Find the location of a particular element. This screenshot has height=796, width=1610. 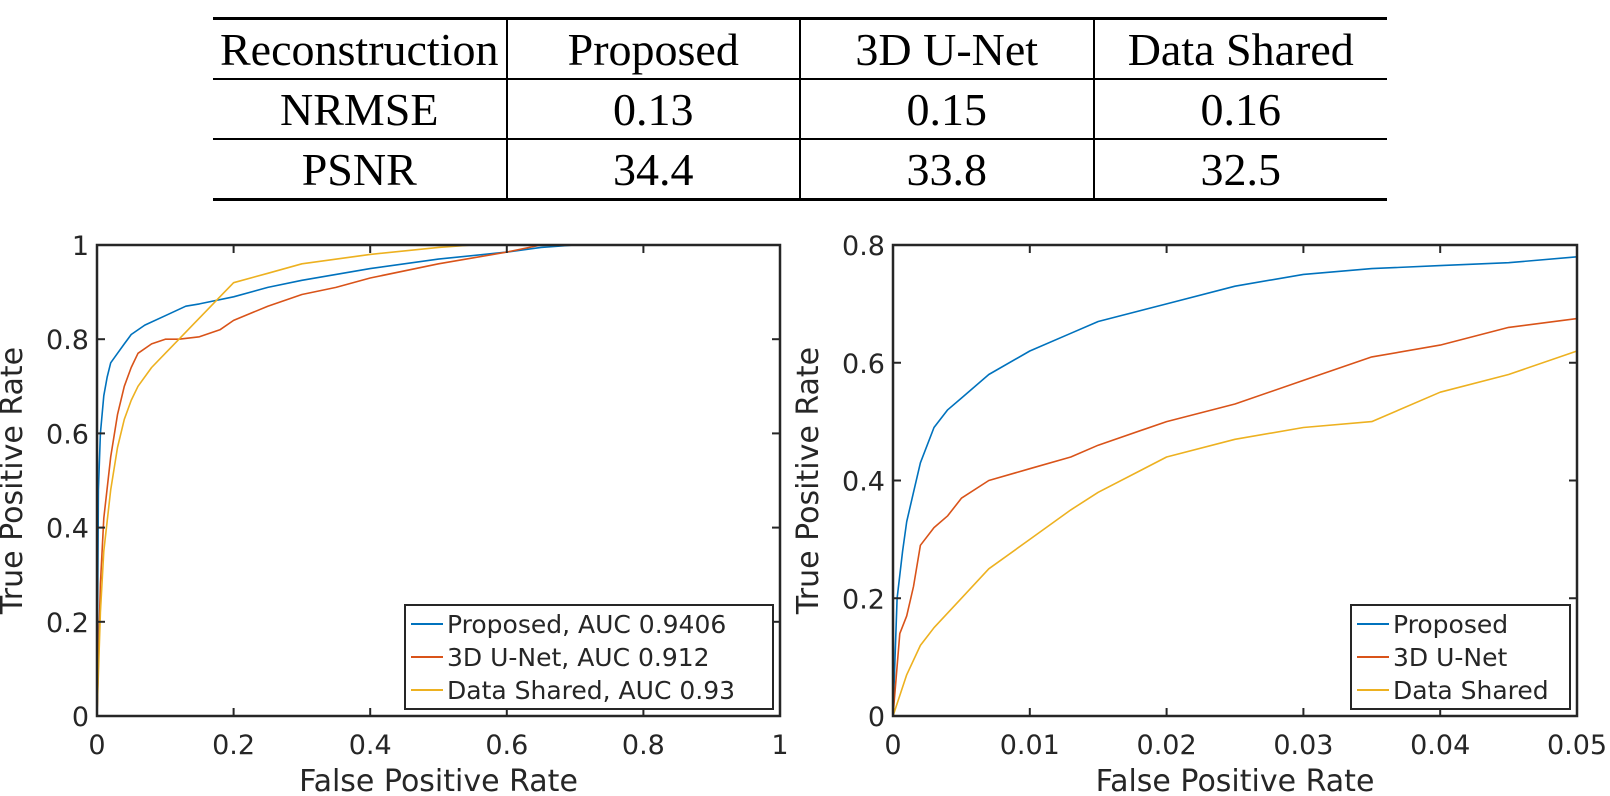

table-header-cell: Reconstruction is located at coordinates (359, 49).